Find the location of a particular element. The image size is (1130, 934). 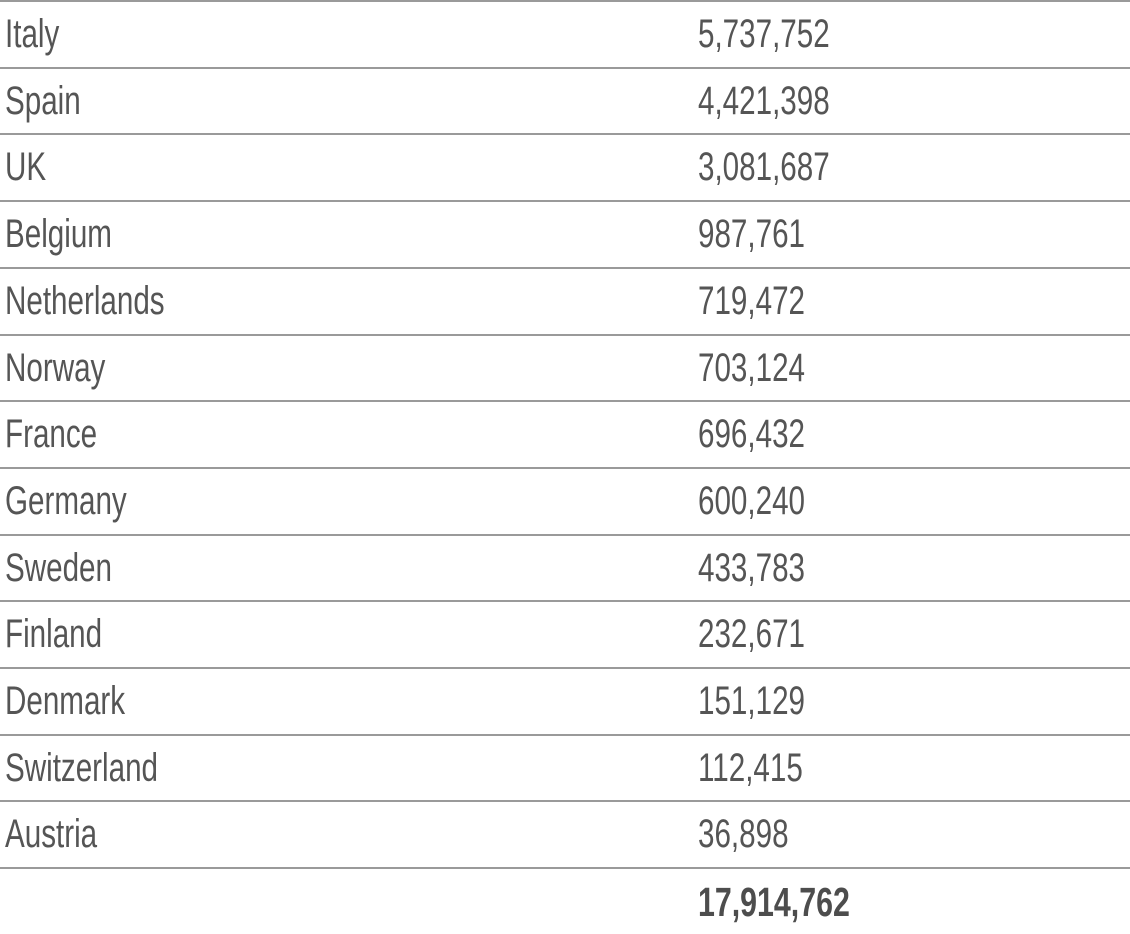

country-value: 433,783 is located at coordinates (751, 567).